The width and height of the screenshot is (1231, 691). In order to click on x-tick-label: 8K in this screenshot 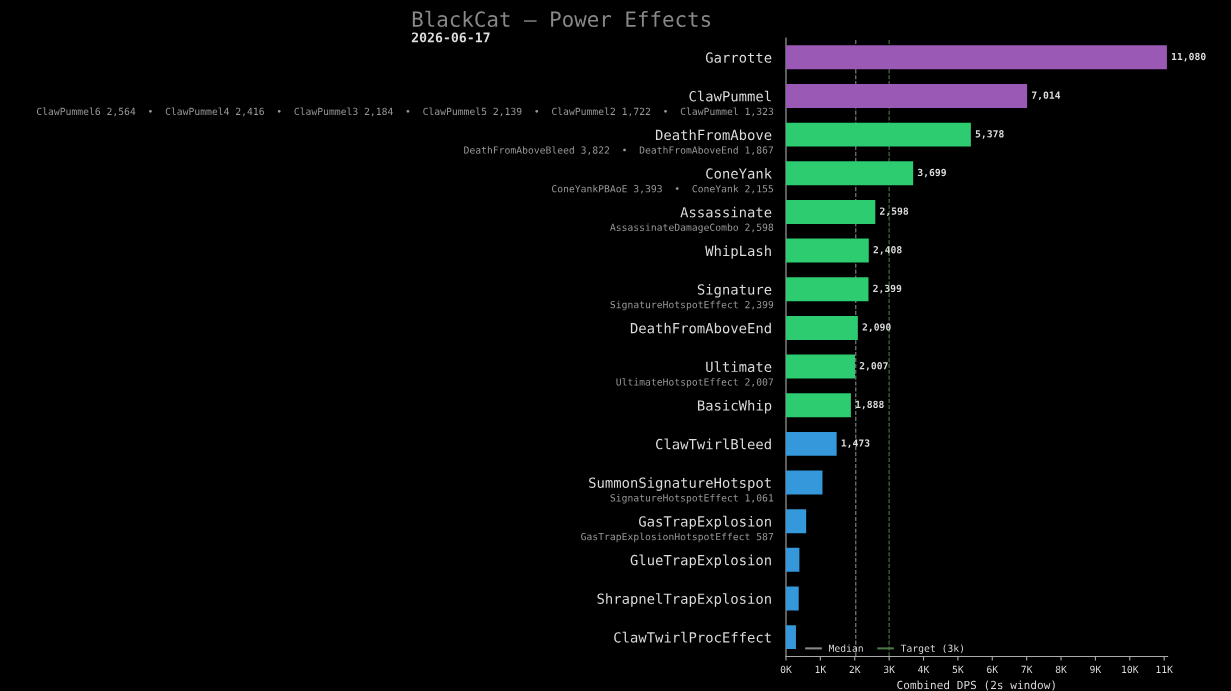, I will do `click(1061, 669)`.